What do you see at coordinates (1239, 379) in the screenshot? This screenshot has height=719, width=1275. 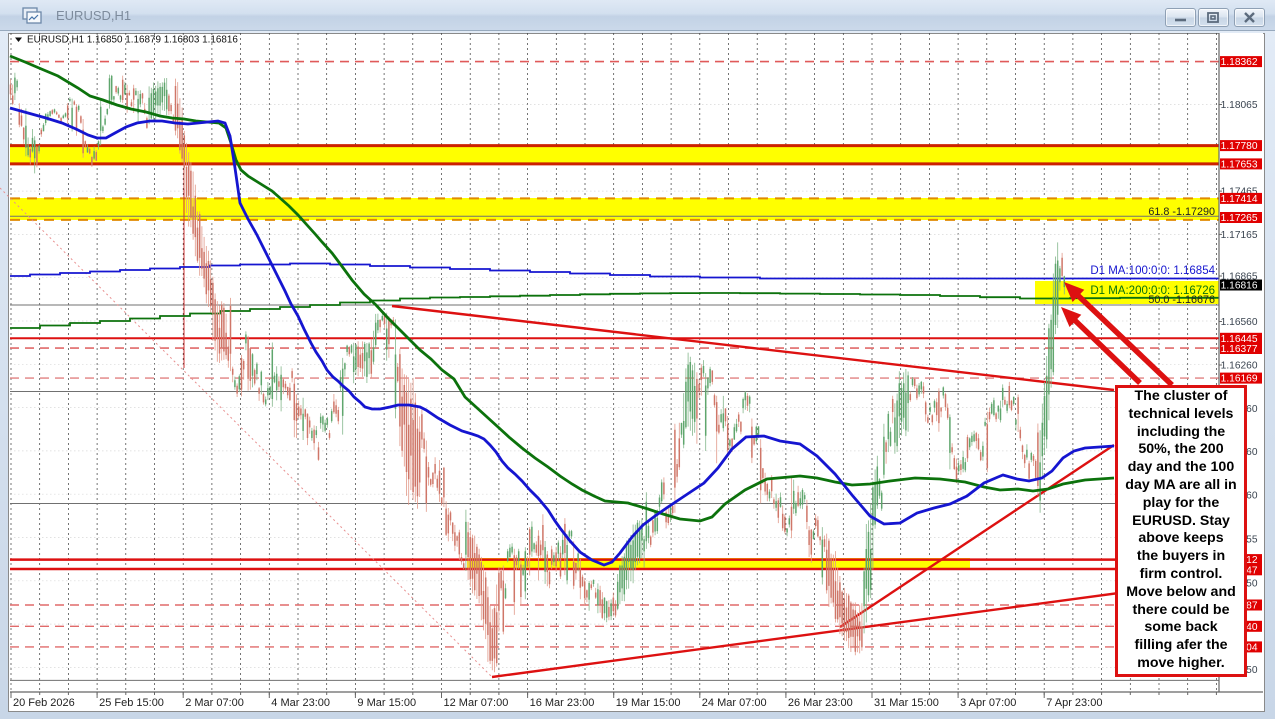 I see `svg-text: 1.16169` at bounding box center [1239, 379].